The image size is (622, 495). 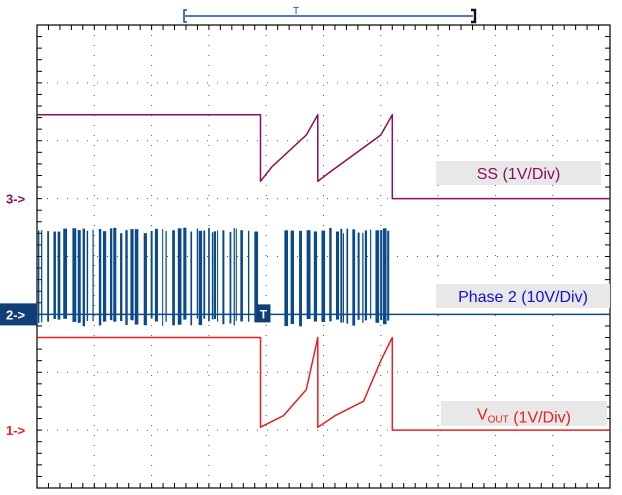 I want to click on timebase-indicator: T, so click(x=330, y=15).